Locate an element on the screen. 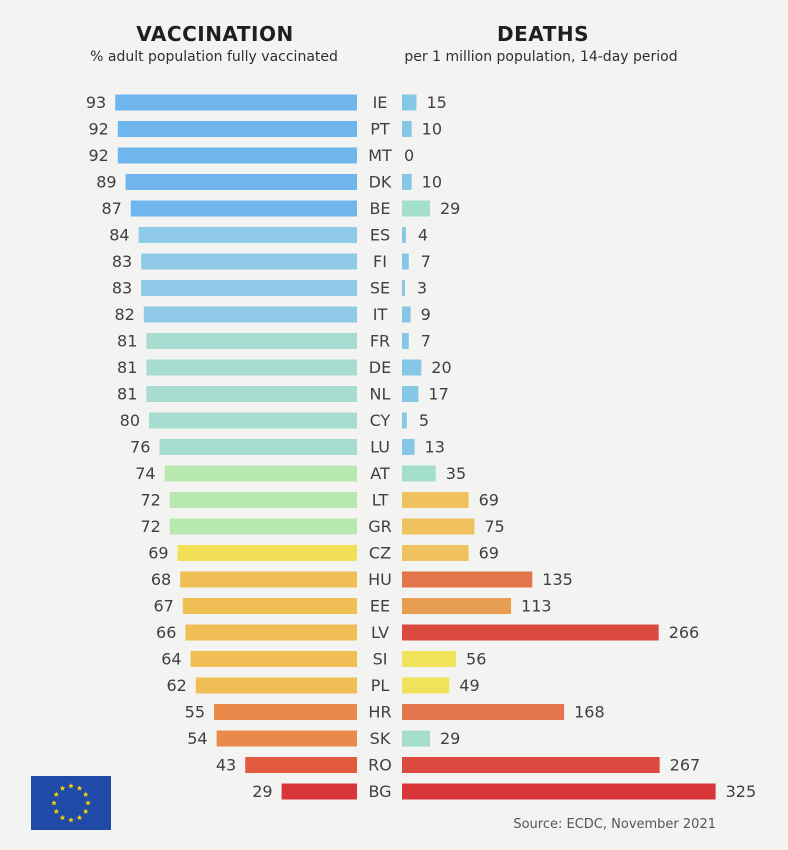  deaths-value-label: 20 is located at coordinates (441, 367).